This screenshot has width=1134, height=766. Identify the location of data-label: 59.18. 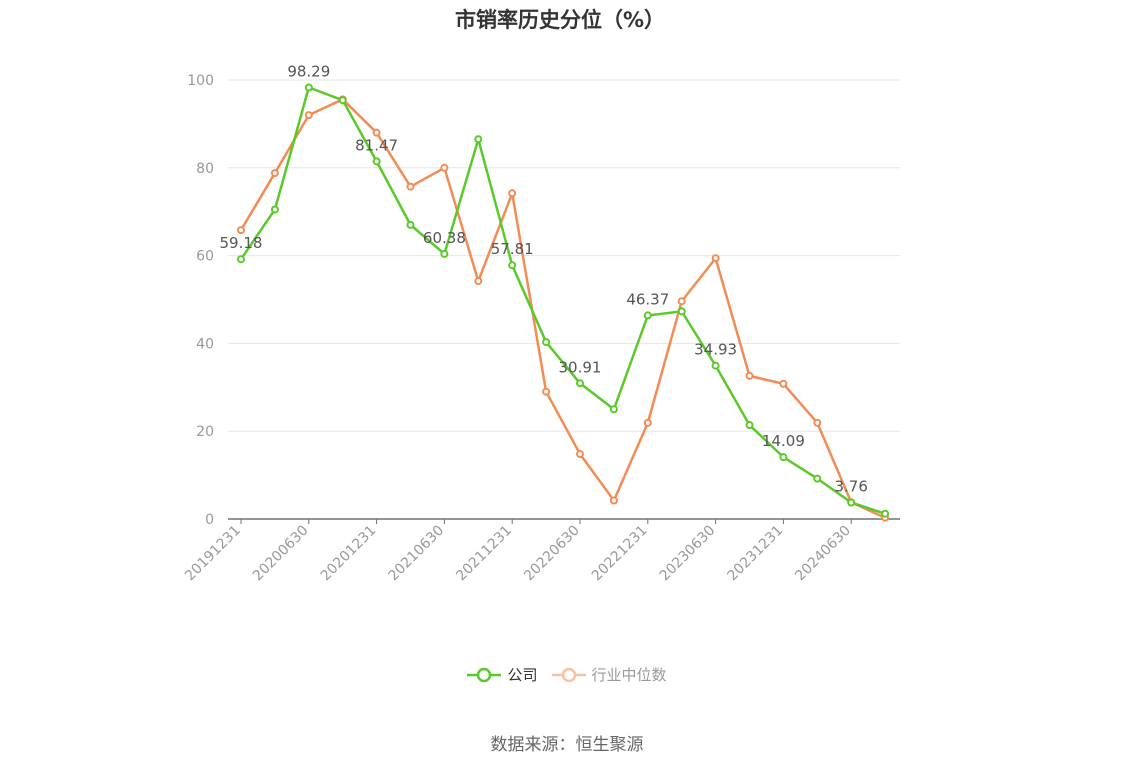
(241, 243).